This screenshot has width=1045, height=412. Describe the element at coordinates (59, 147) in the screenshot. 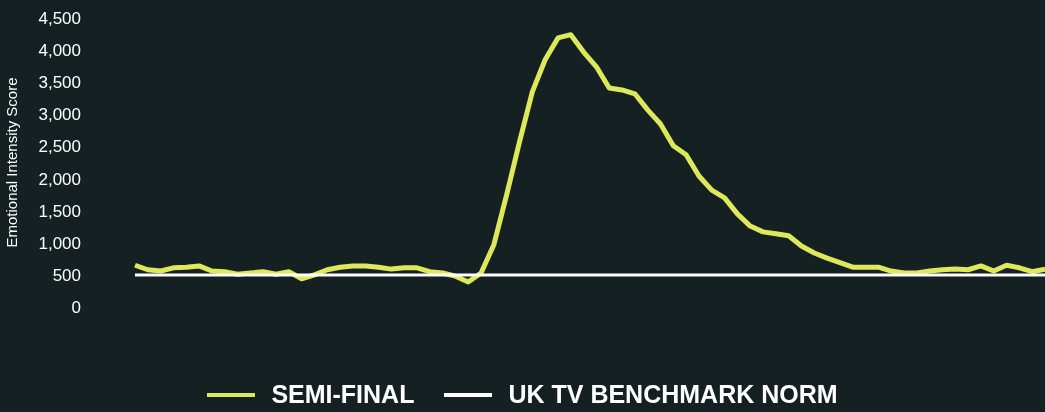

I see `y-tick-label: 2,500` at that location.